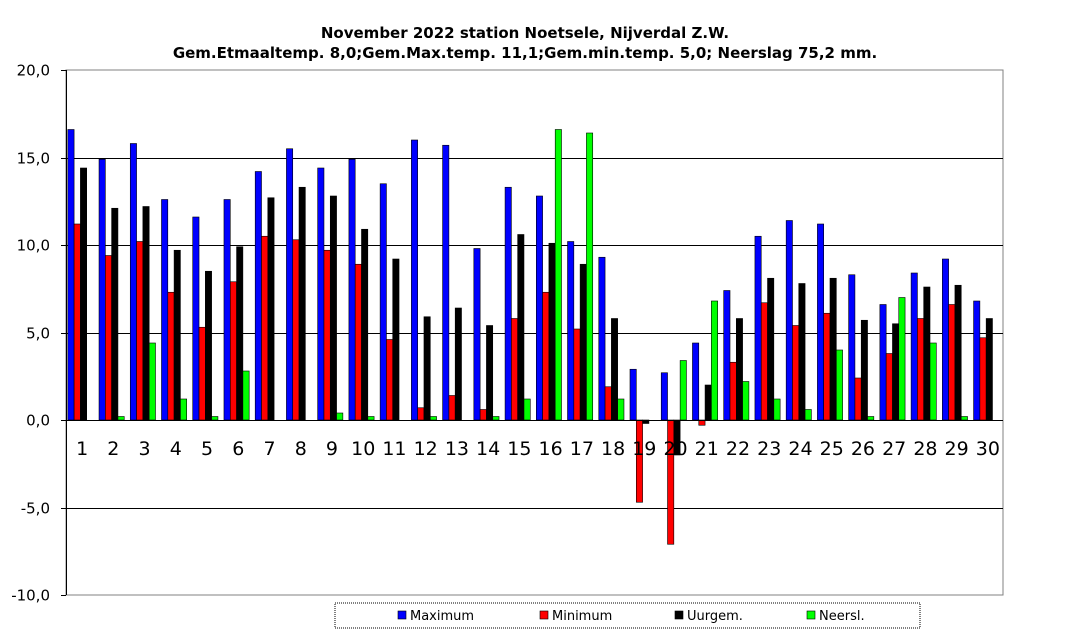 The image size is (1075, 632). I want to click on legend-label: Minimum, so click(582, 616).